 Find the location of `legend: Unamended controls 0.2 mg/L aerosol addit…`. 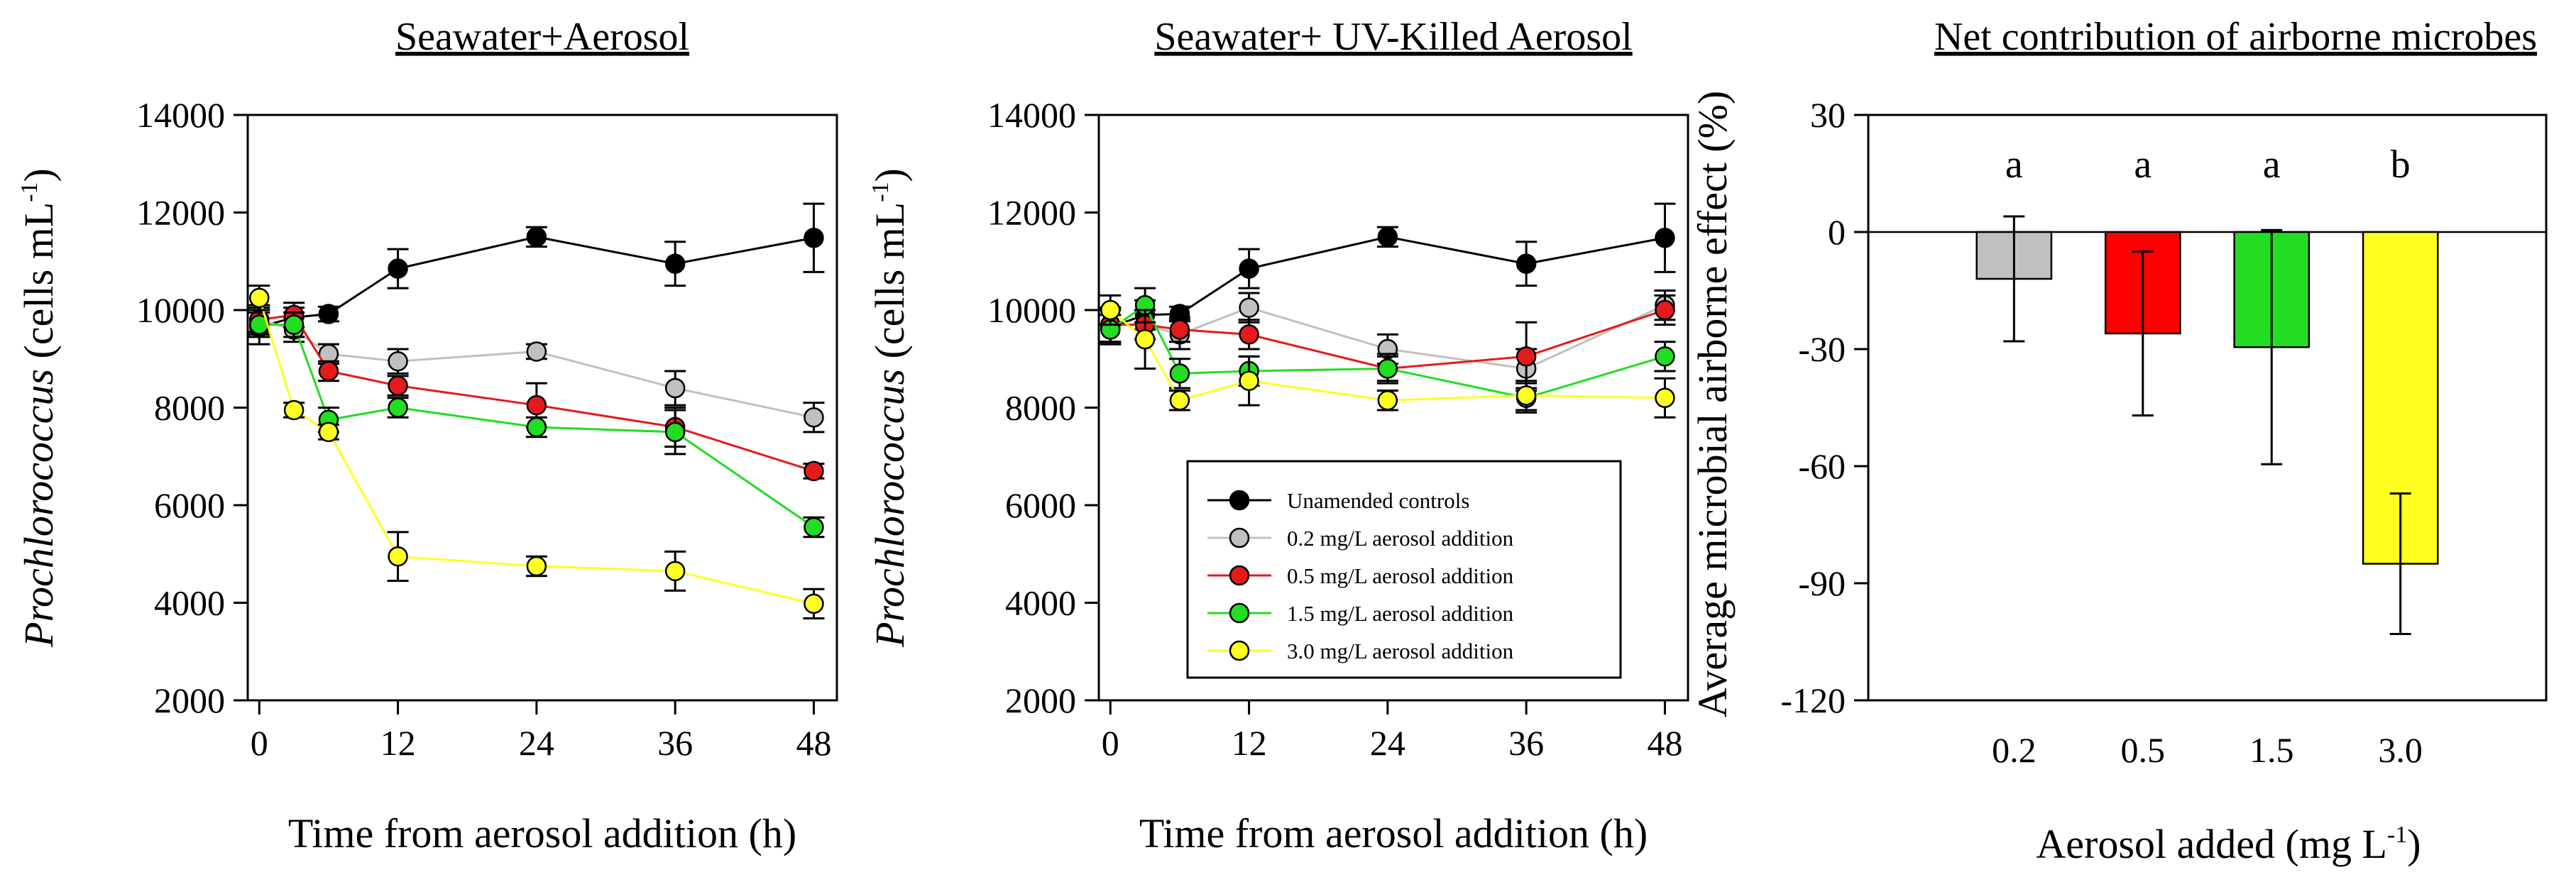

legend: Unamended controls 0.2 mg/L aerosol addit… is located at coordinates (1404, 569).